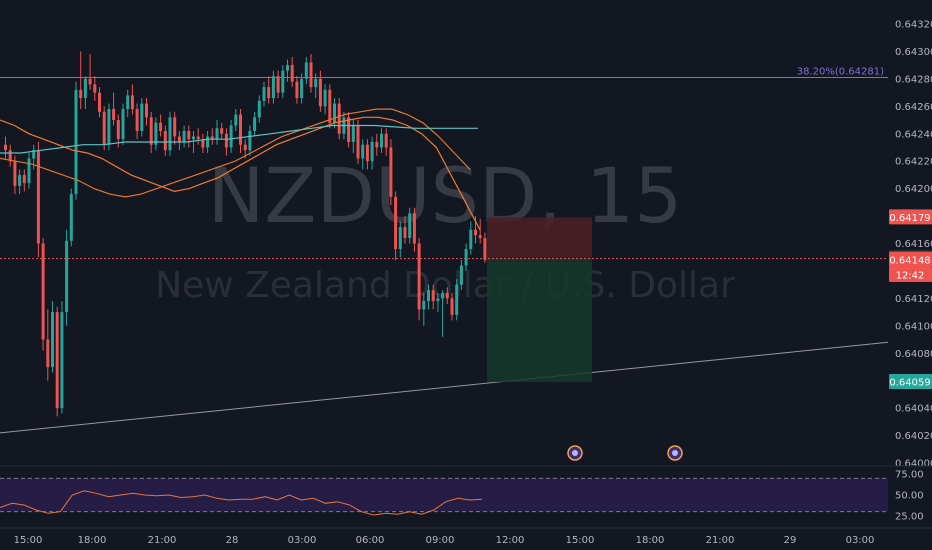 The height and width of the screenshot is (550, 932). I want to click on take-profit-zone, so click(539, 320).